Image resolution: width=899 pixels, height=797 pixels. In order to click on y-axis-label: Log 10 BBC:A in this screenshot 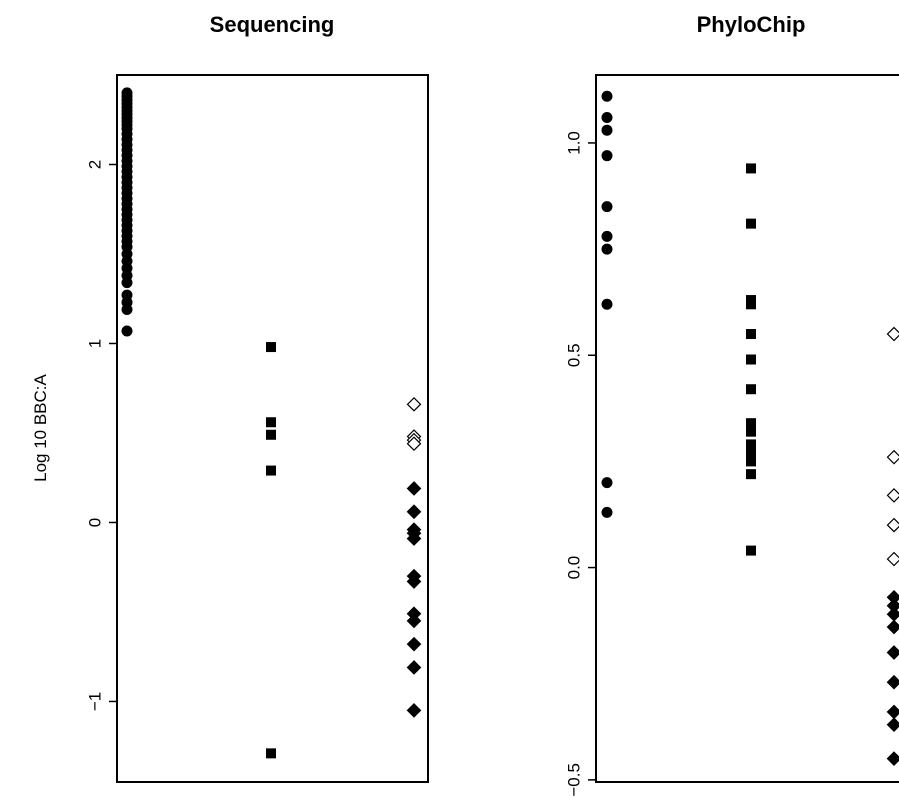, I will do `click(40, 427)`.